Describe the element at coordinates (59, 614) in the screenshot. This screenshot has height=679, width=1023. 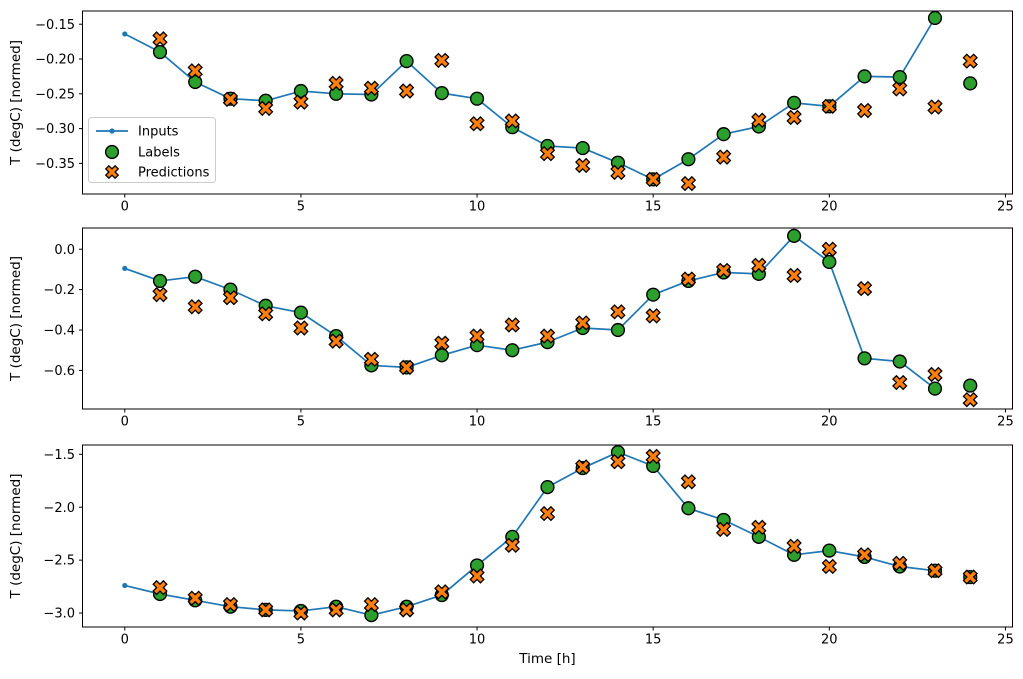
I see `y-tick-label: −3.0` at that location.